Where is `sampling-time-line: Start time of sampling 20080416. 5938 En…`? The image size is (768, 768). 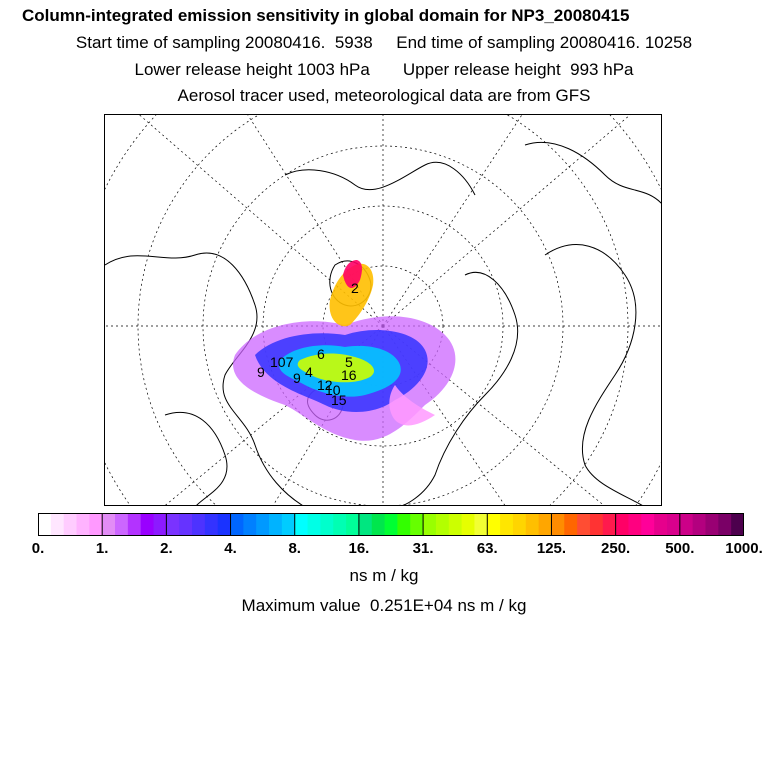 sampling-time-line: Start time of sampling 20080416. 5938 En… is located at coordinates (384, 42).